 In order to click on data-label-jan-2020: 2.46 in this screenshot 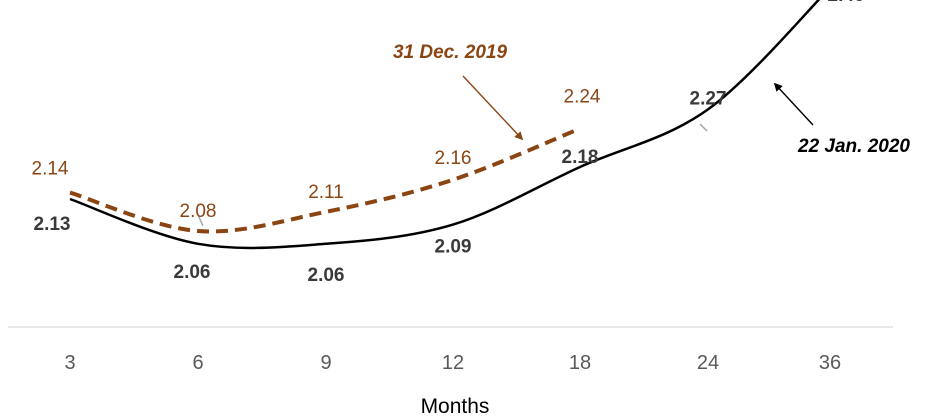, I will do `click(846, 3)`.